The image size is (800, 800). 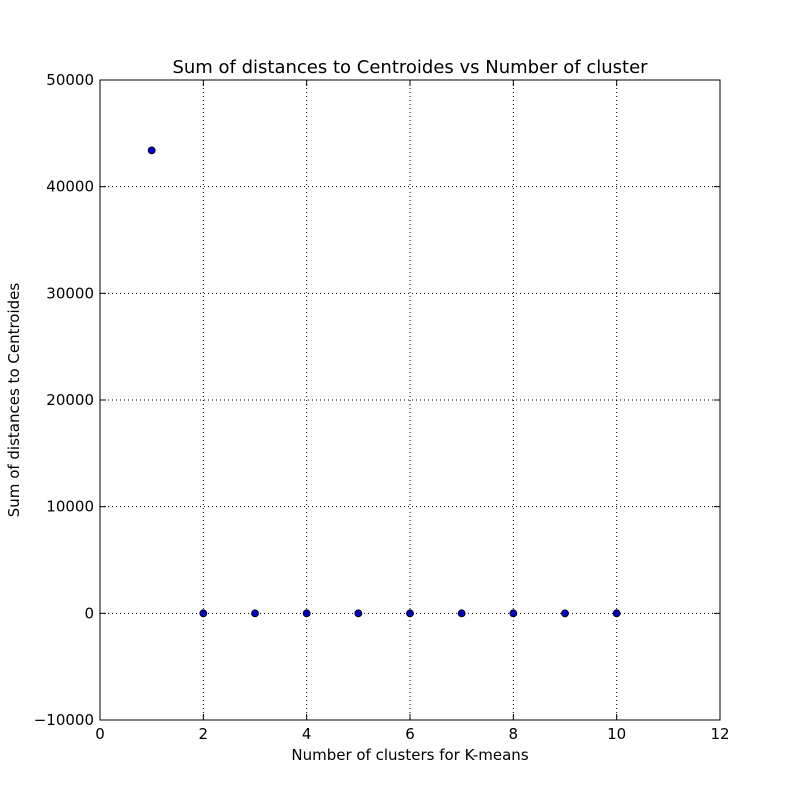 What do you see at coordinates (514, 734) in the screenshot?
I see `x-tick-label: 8` at bounding box center [514, 734].